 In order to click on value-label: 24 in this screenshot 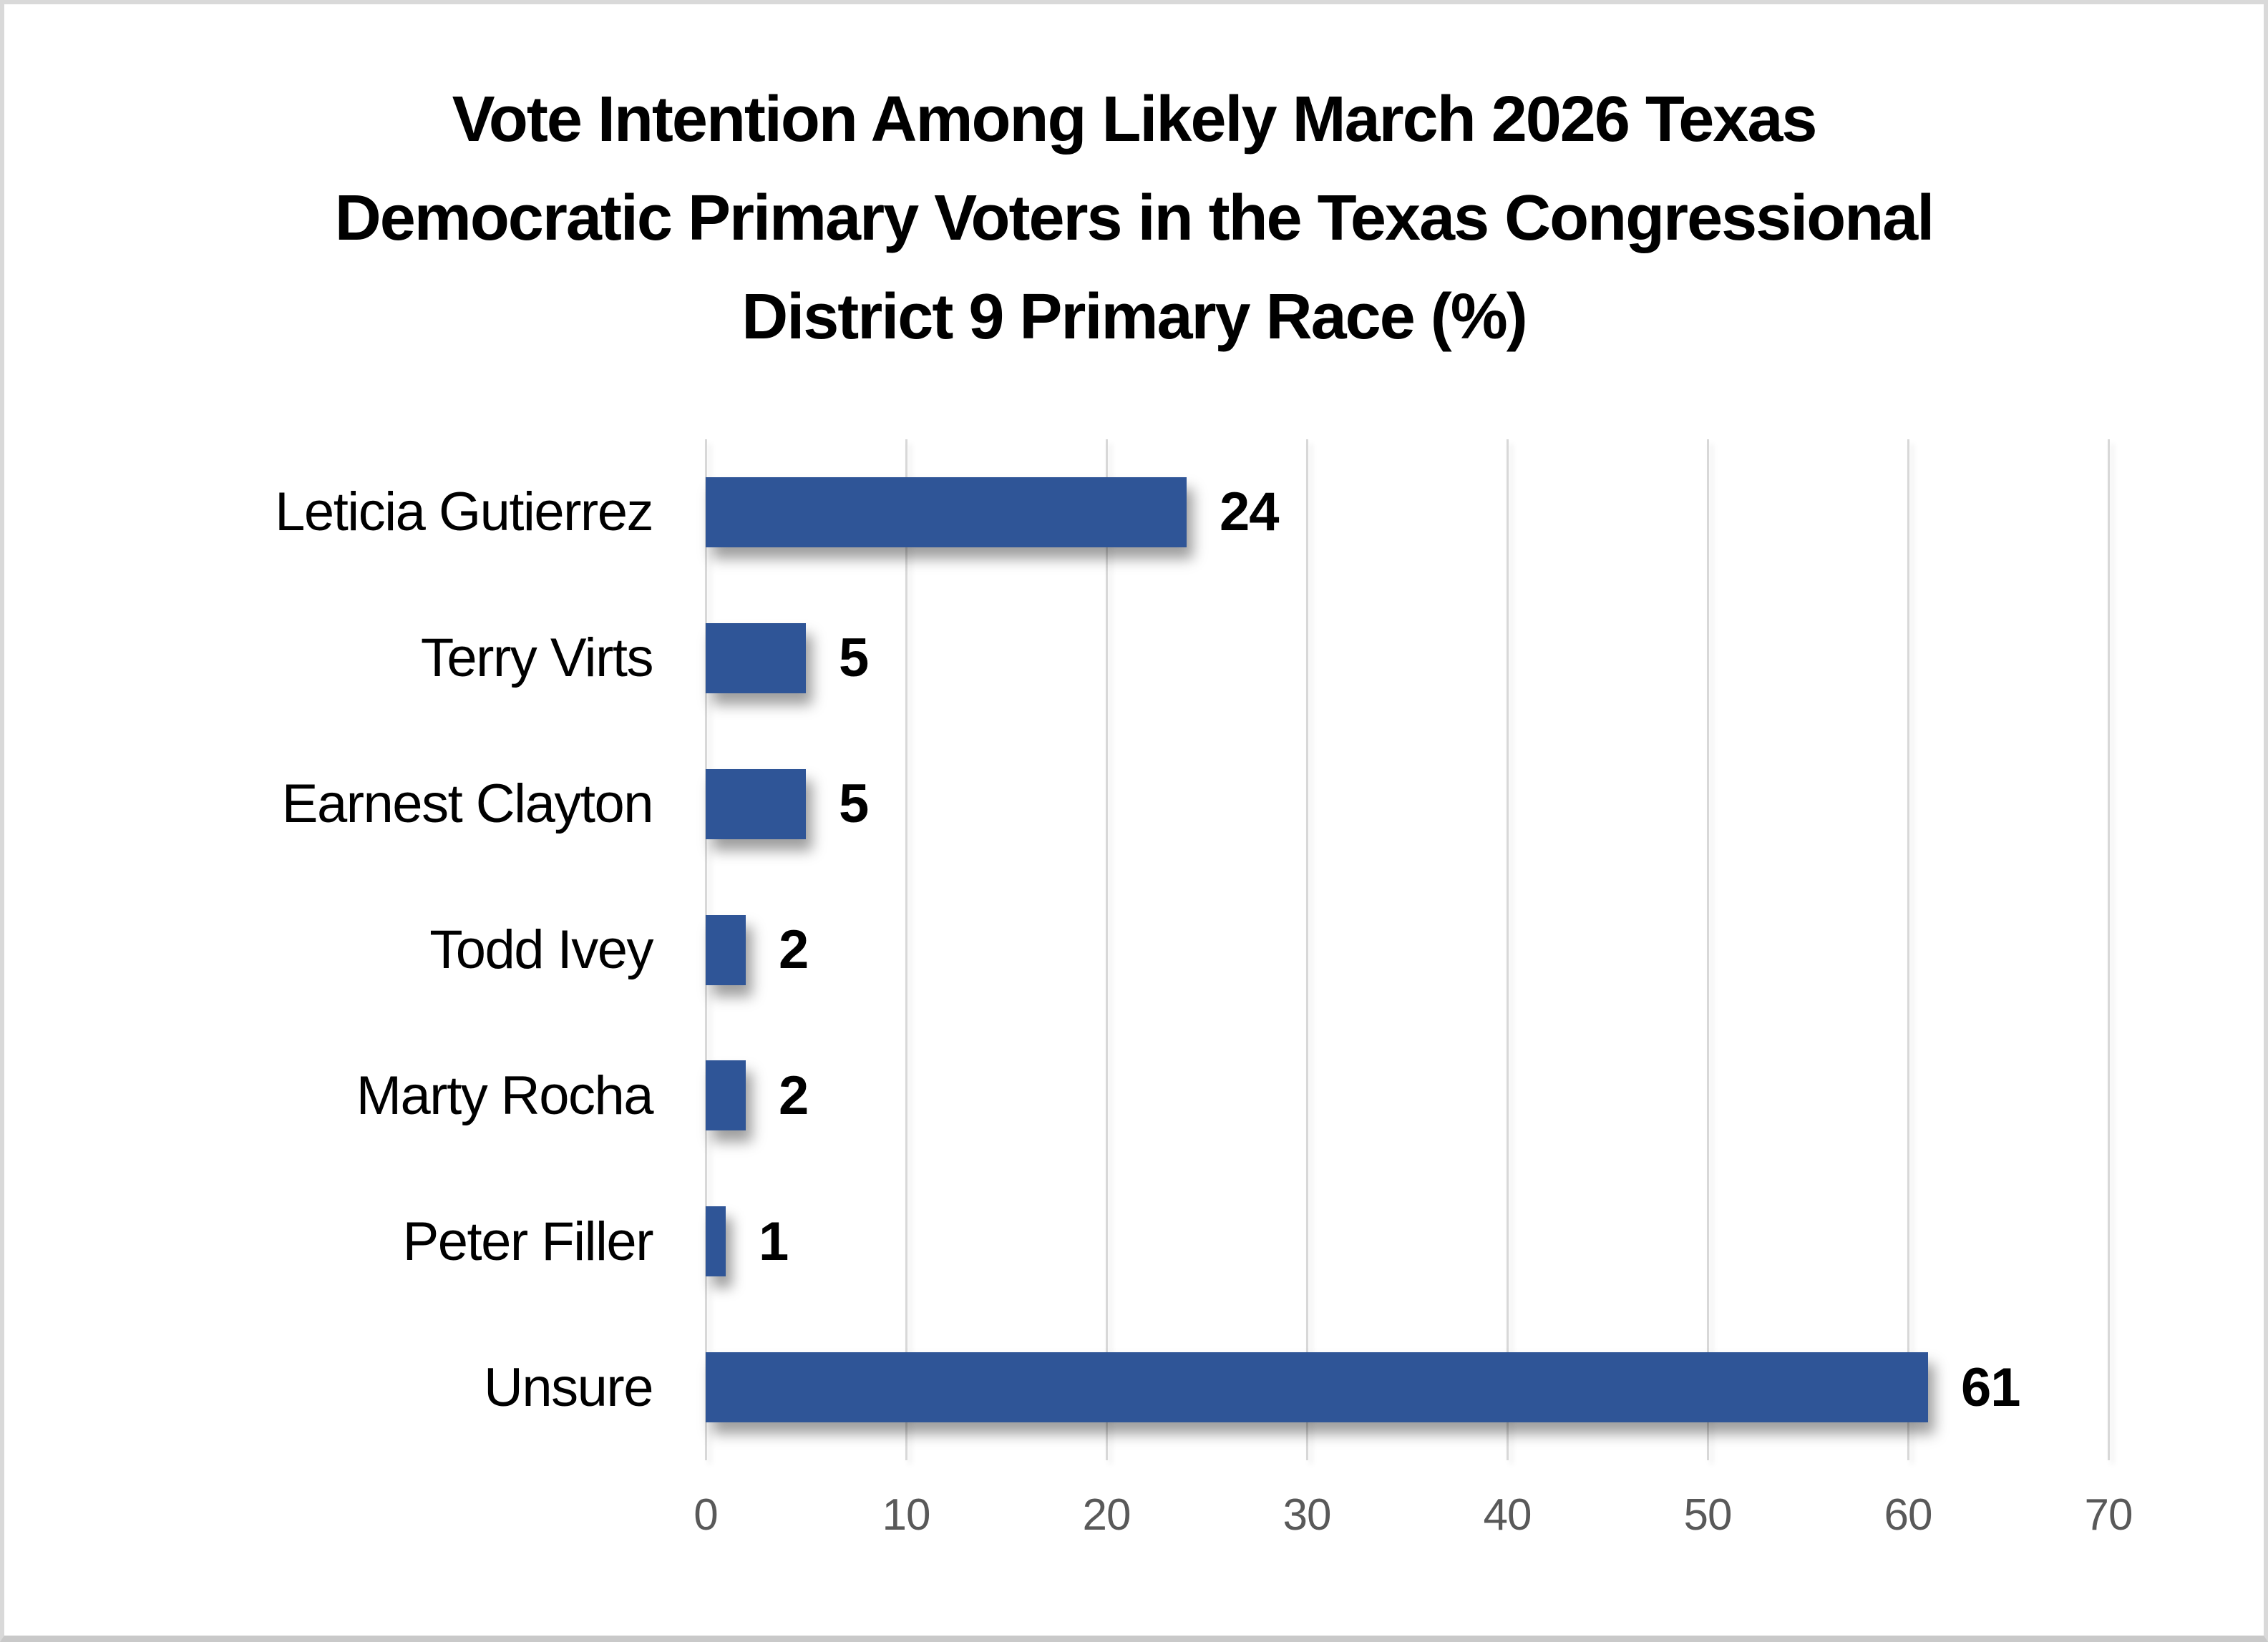, I will do `click(1250, 512)`.